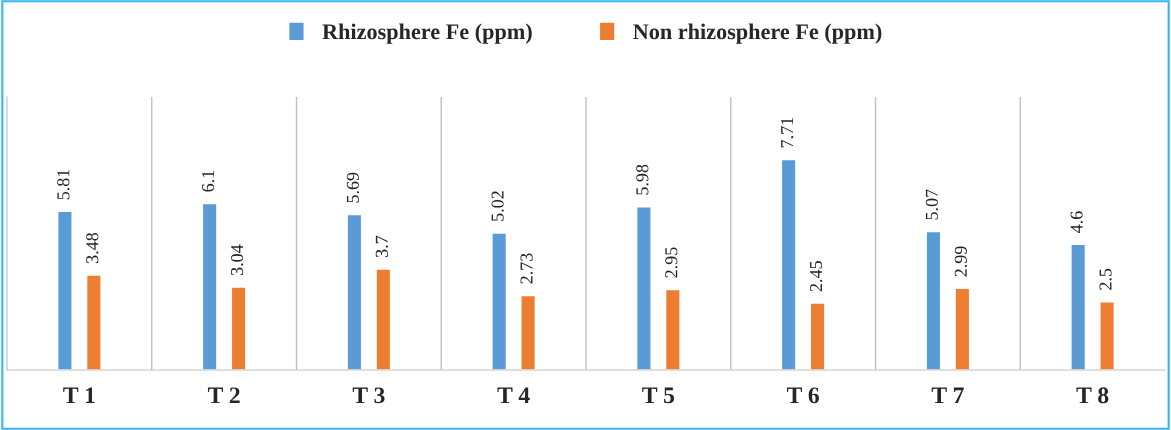  I want to click on data-label: 2.5, so click(1105, 279).